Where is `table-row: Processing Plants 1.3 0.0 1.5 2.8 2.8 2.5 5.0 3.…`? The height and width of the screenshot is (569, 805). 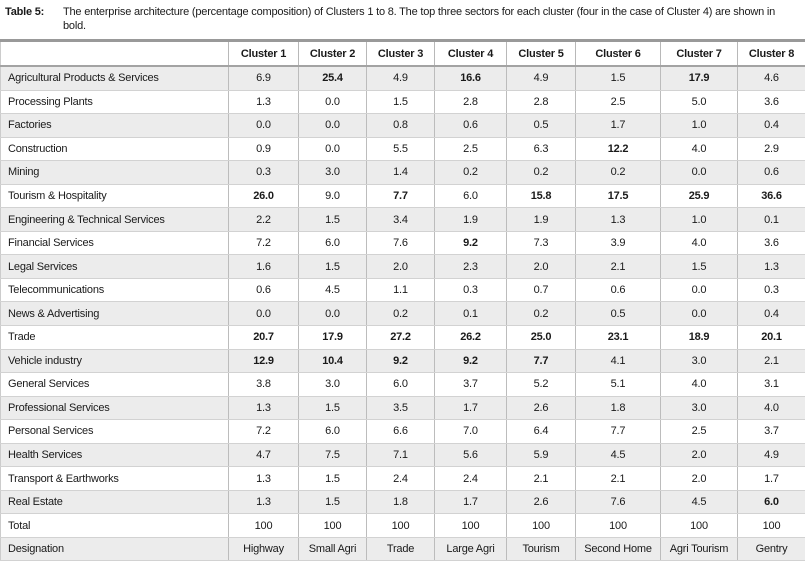 table-row: Processing Plants 1.3 0.0 1.5 2.8 2.8 2.5 5.0 3.… is located at coordinates (402, 102).